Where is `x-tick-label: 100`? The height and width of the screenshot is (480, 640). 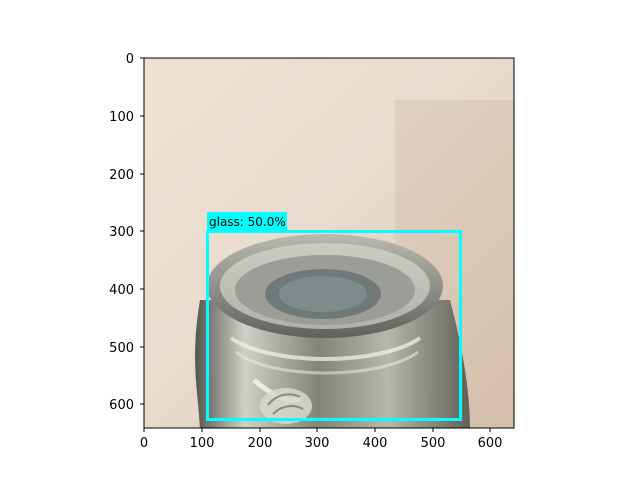 x-tick-label: 100 is located at coordinates (202, 443).